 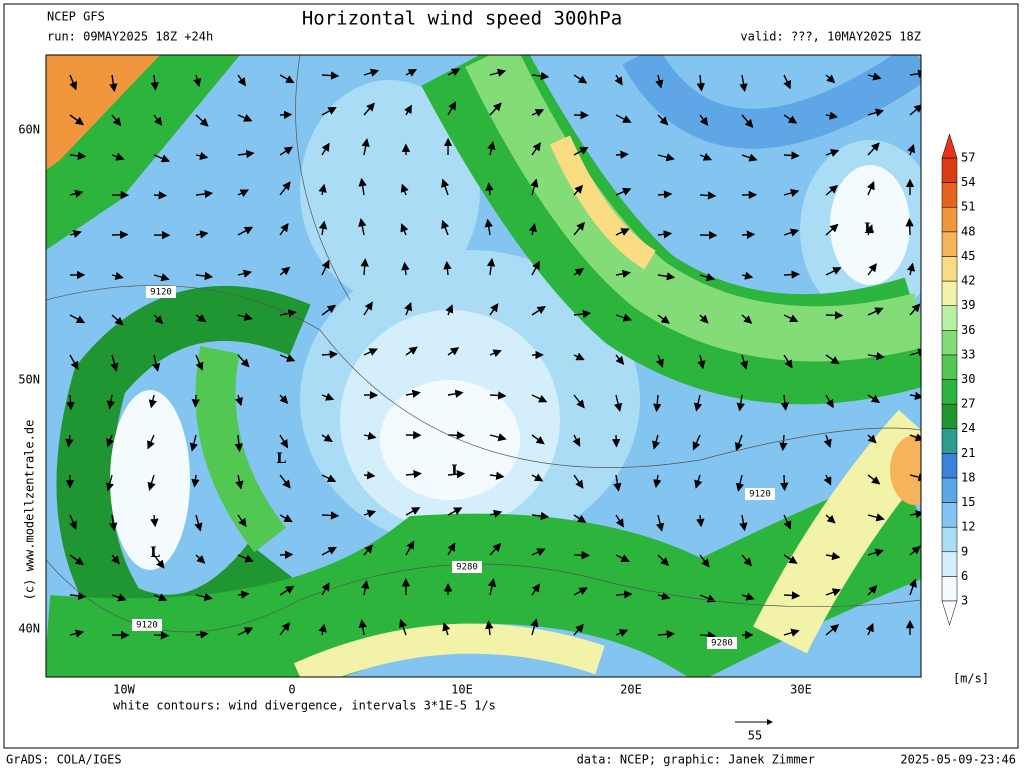 What do you see at coordinates (830, 37) in the screenshot?
I see `valid: valid: ???, 10MAY2025 18Z` at bounding box center [830, 37].